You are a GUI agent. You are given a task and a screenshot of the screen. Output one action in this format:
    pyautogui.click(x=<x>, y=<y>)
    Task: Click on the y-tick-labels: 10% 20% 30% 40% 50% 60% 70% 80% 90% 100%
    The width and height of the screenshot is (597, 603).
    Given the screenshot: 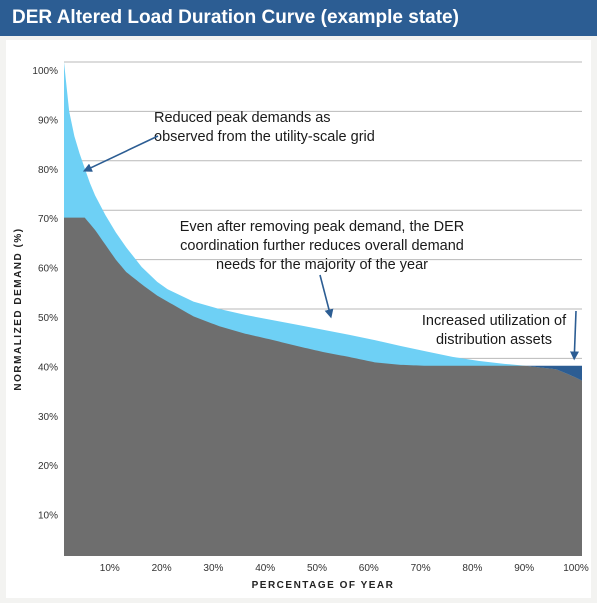 What is the action you would take?
    pyautogui.click(x=45, y=294)
    